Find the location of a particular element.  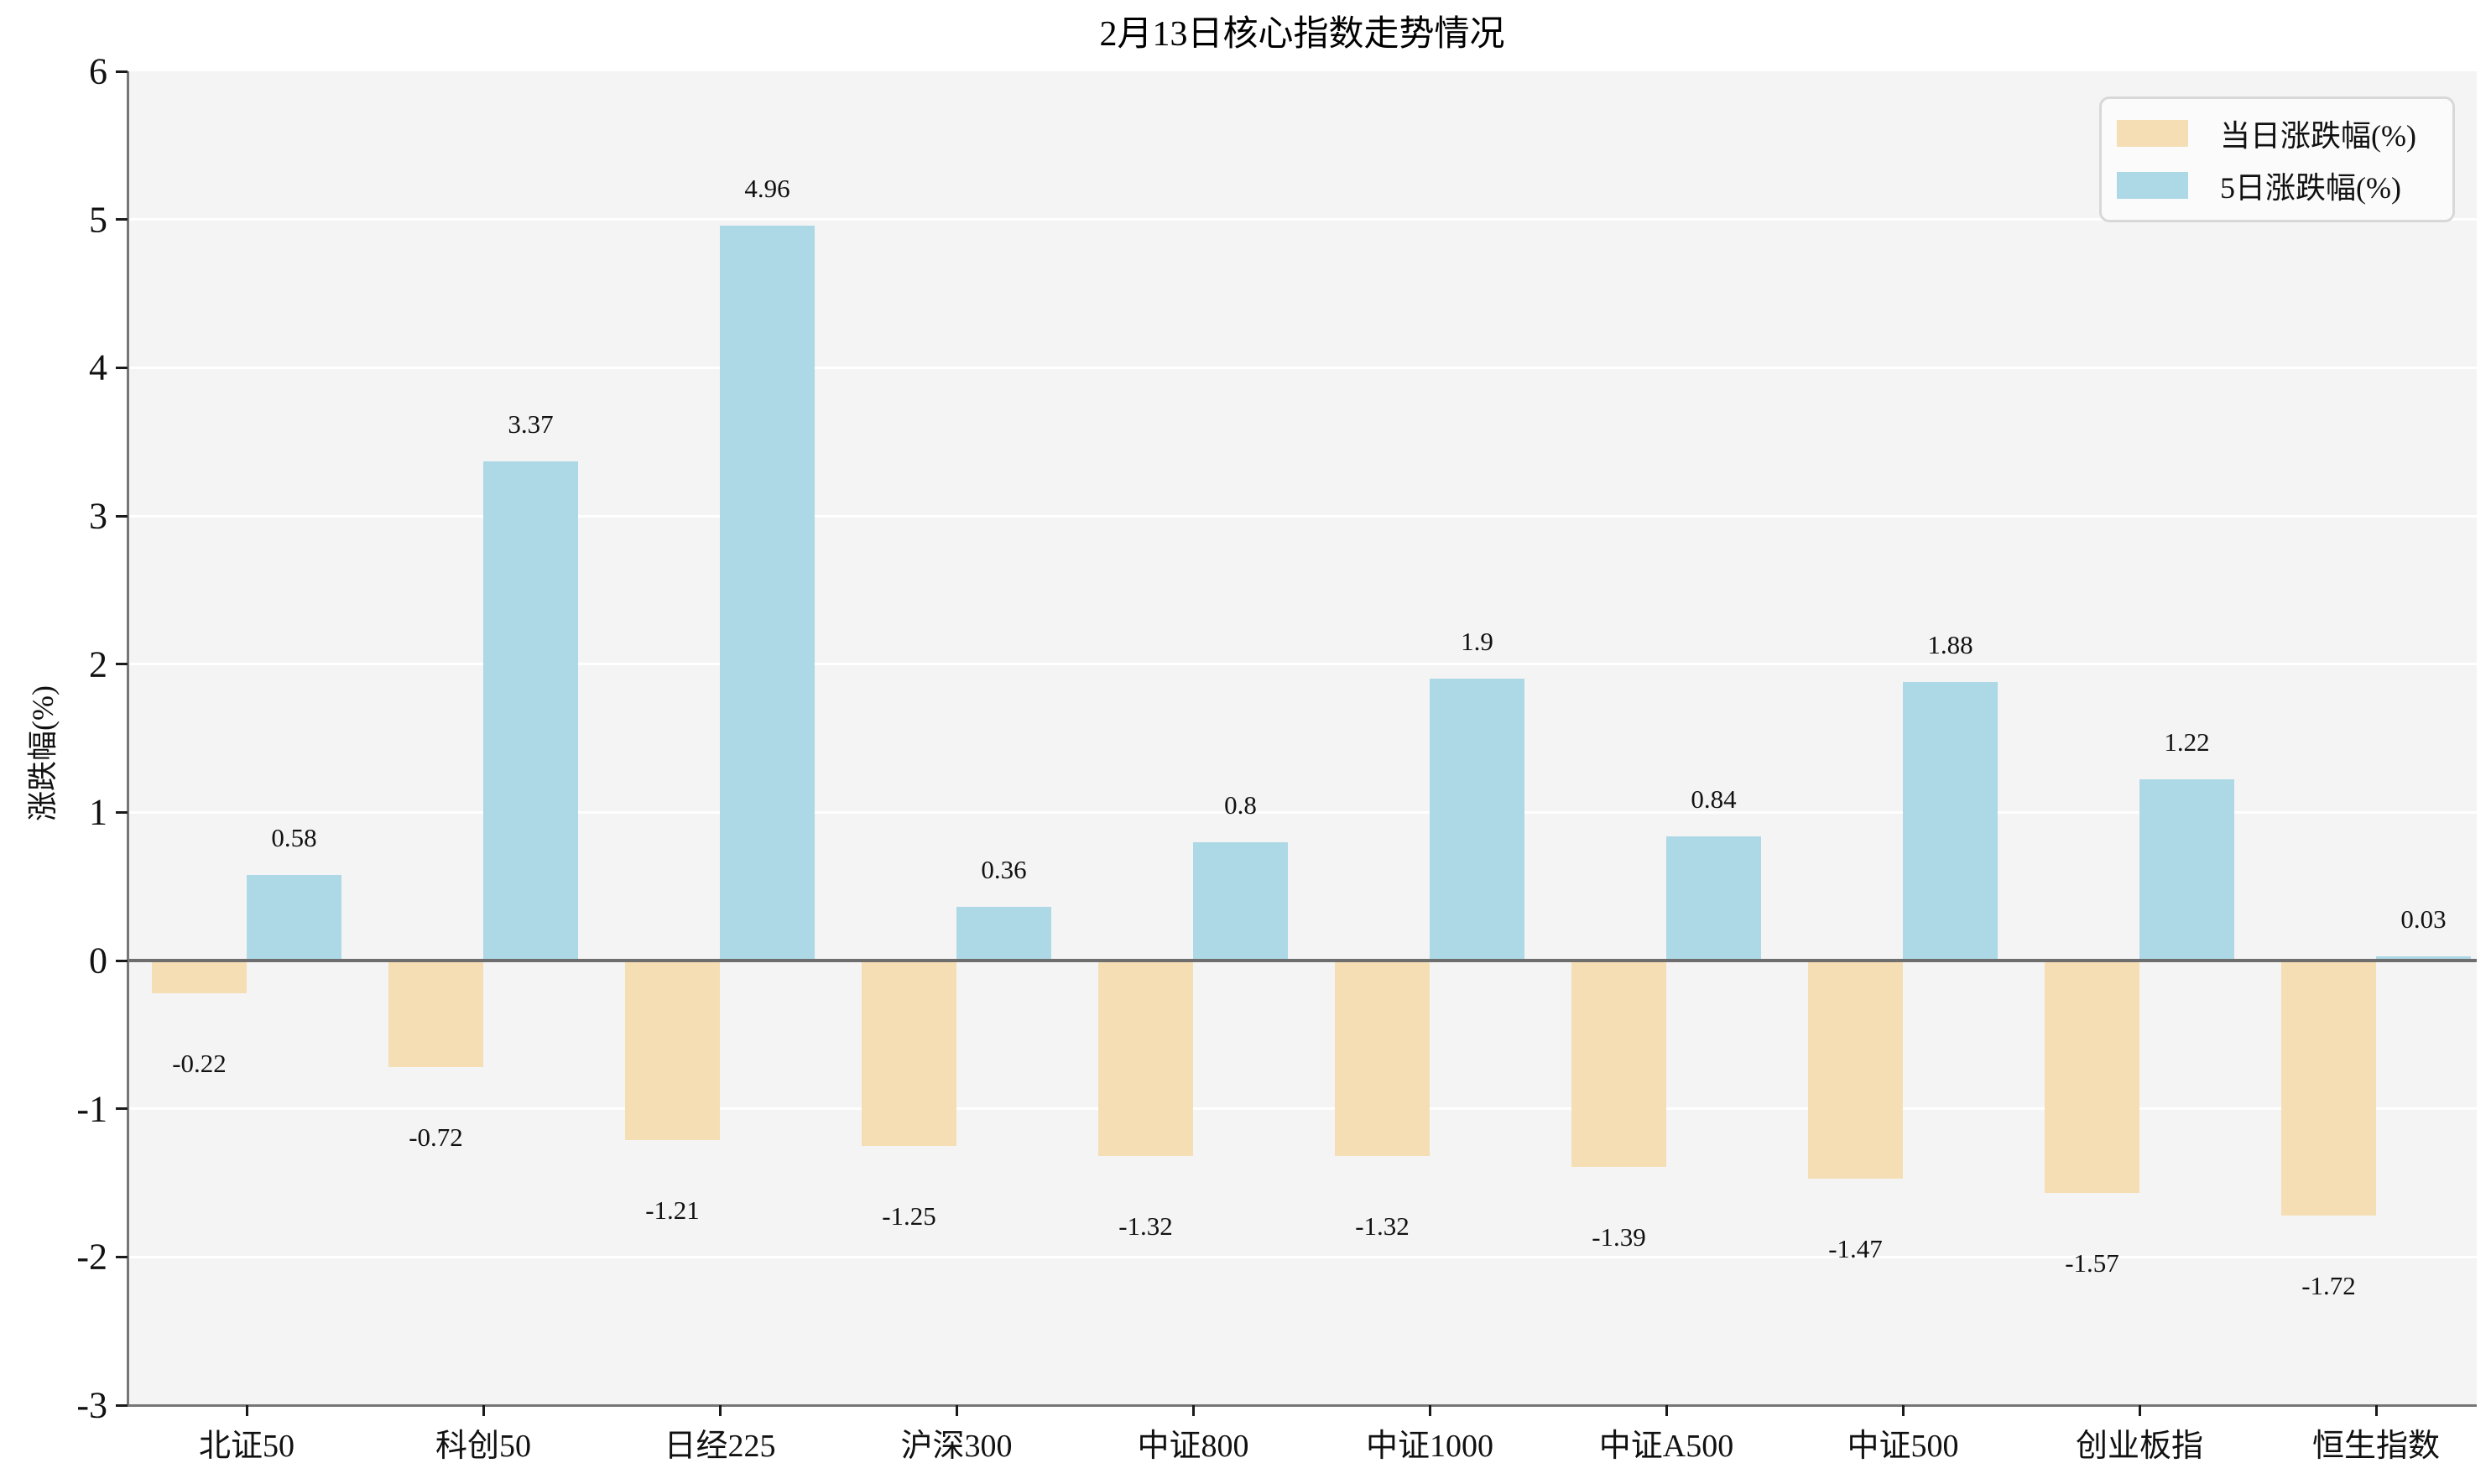

gridline-y--2 is located at coordinates (1302, 1256).